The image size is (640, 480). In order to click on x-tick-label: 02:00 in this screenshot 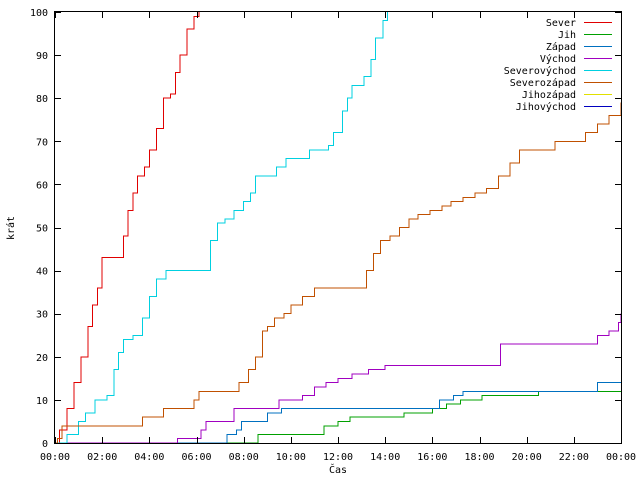, I will do `click(102, 457)`.